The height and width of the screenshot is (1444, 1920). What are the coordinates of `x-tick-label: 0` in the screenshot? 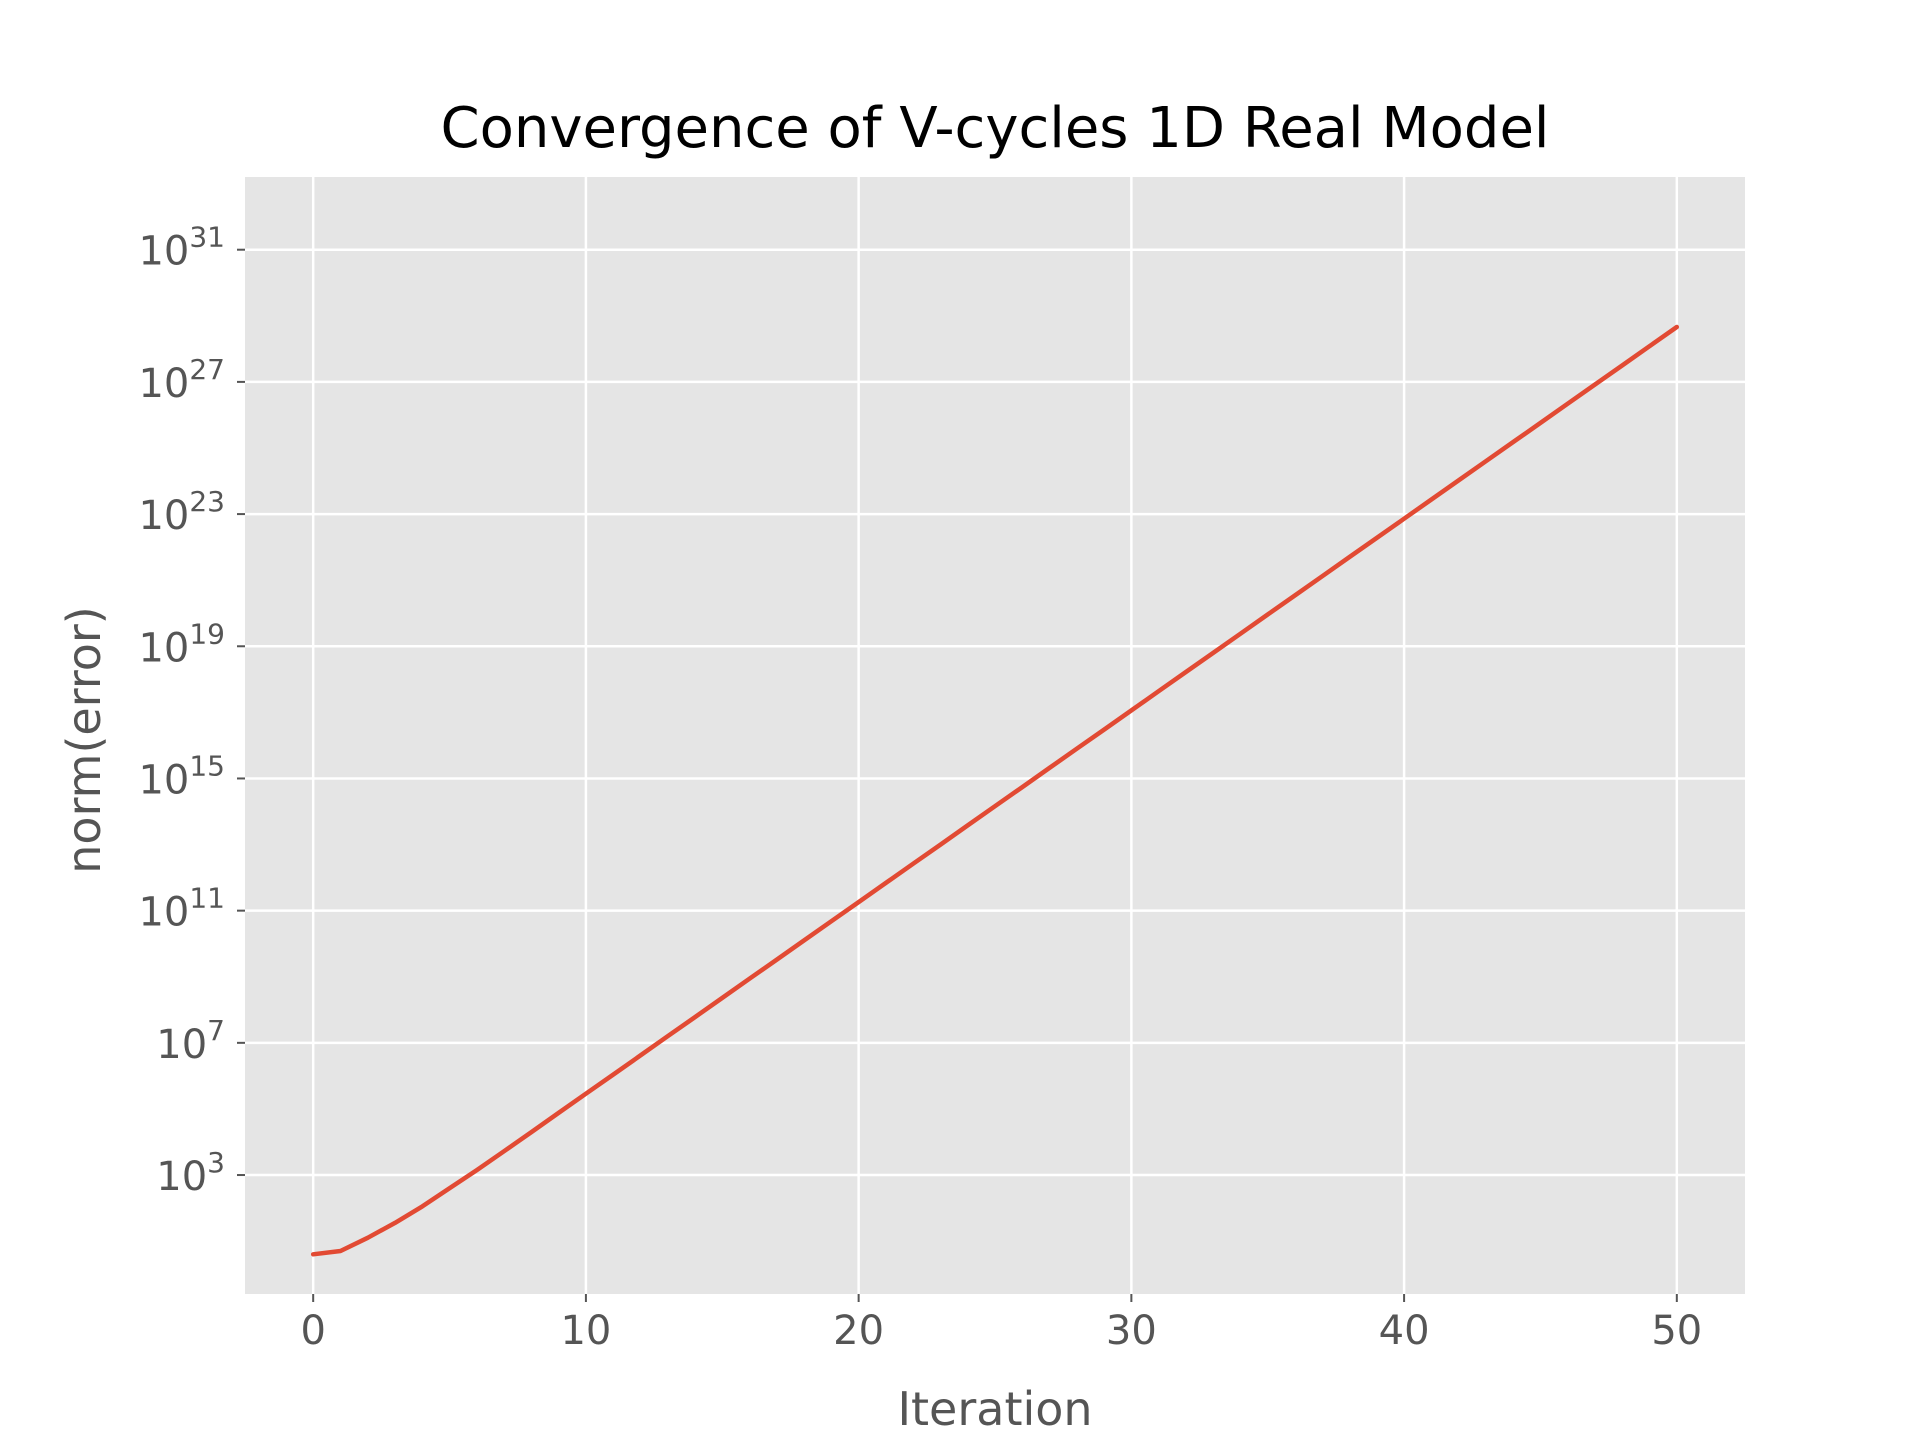 It's located at (312, 1331).